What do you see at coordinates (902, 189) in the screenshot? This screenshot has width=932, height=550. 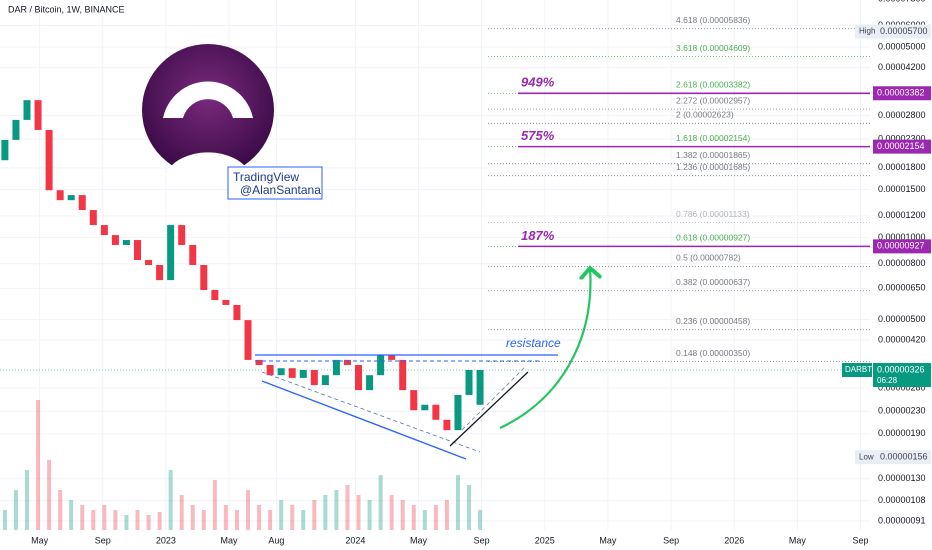 I see `y-tick-label: 0.00001500` at bounding box center [902, 189].